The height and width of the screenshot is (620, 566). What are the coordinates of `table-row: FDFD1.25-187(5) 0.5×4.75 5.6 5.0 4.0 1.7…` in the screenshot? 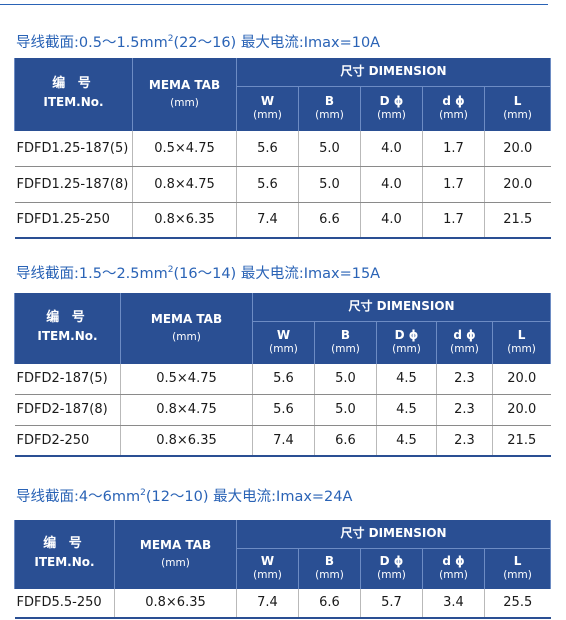 It's located at (282, 148).